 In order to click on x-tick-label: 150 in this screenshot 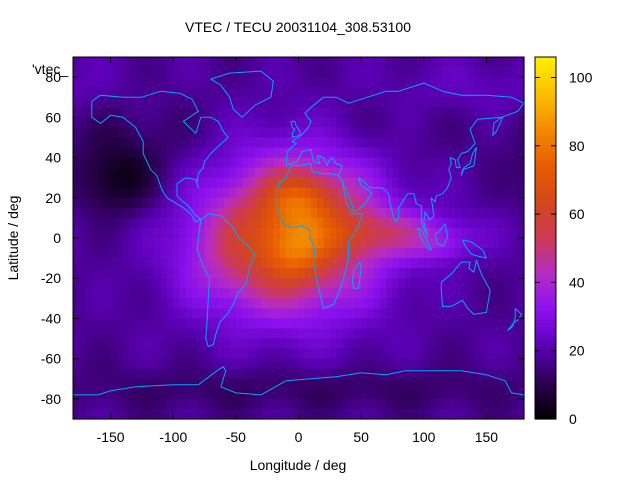, I will do `click(487, 437)`.